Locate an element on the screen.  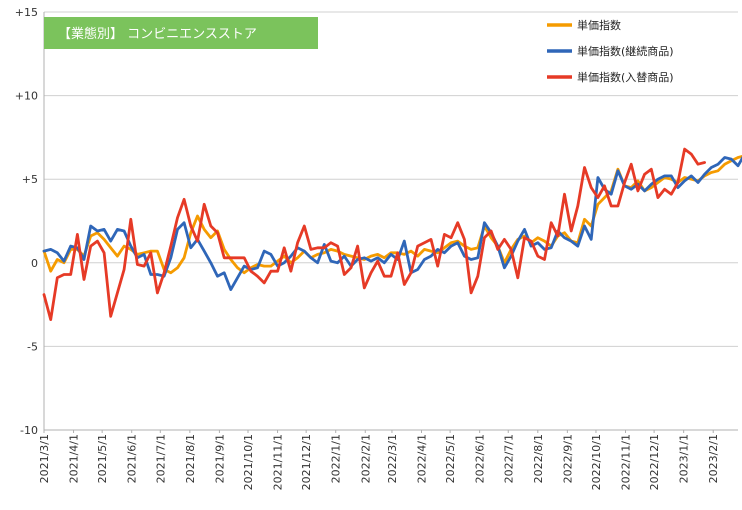
y-tick-label: -10 is located at coordinates (29, 430).